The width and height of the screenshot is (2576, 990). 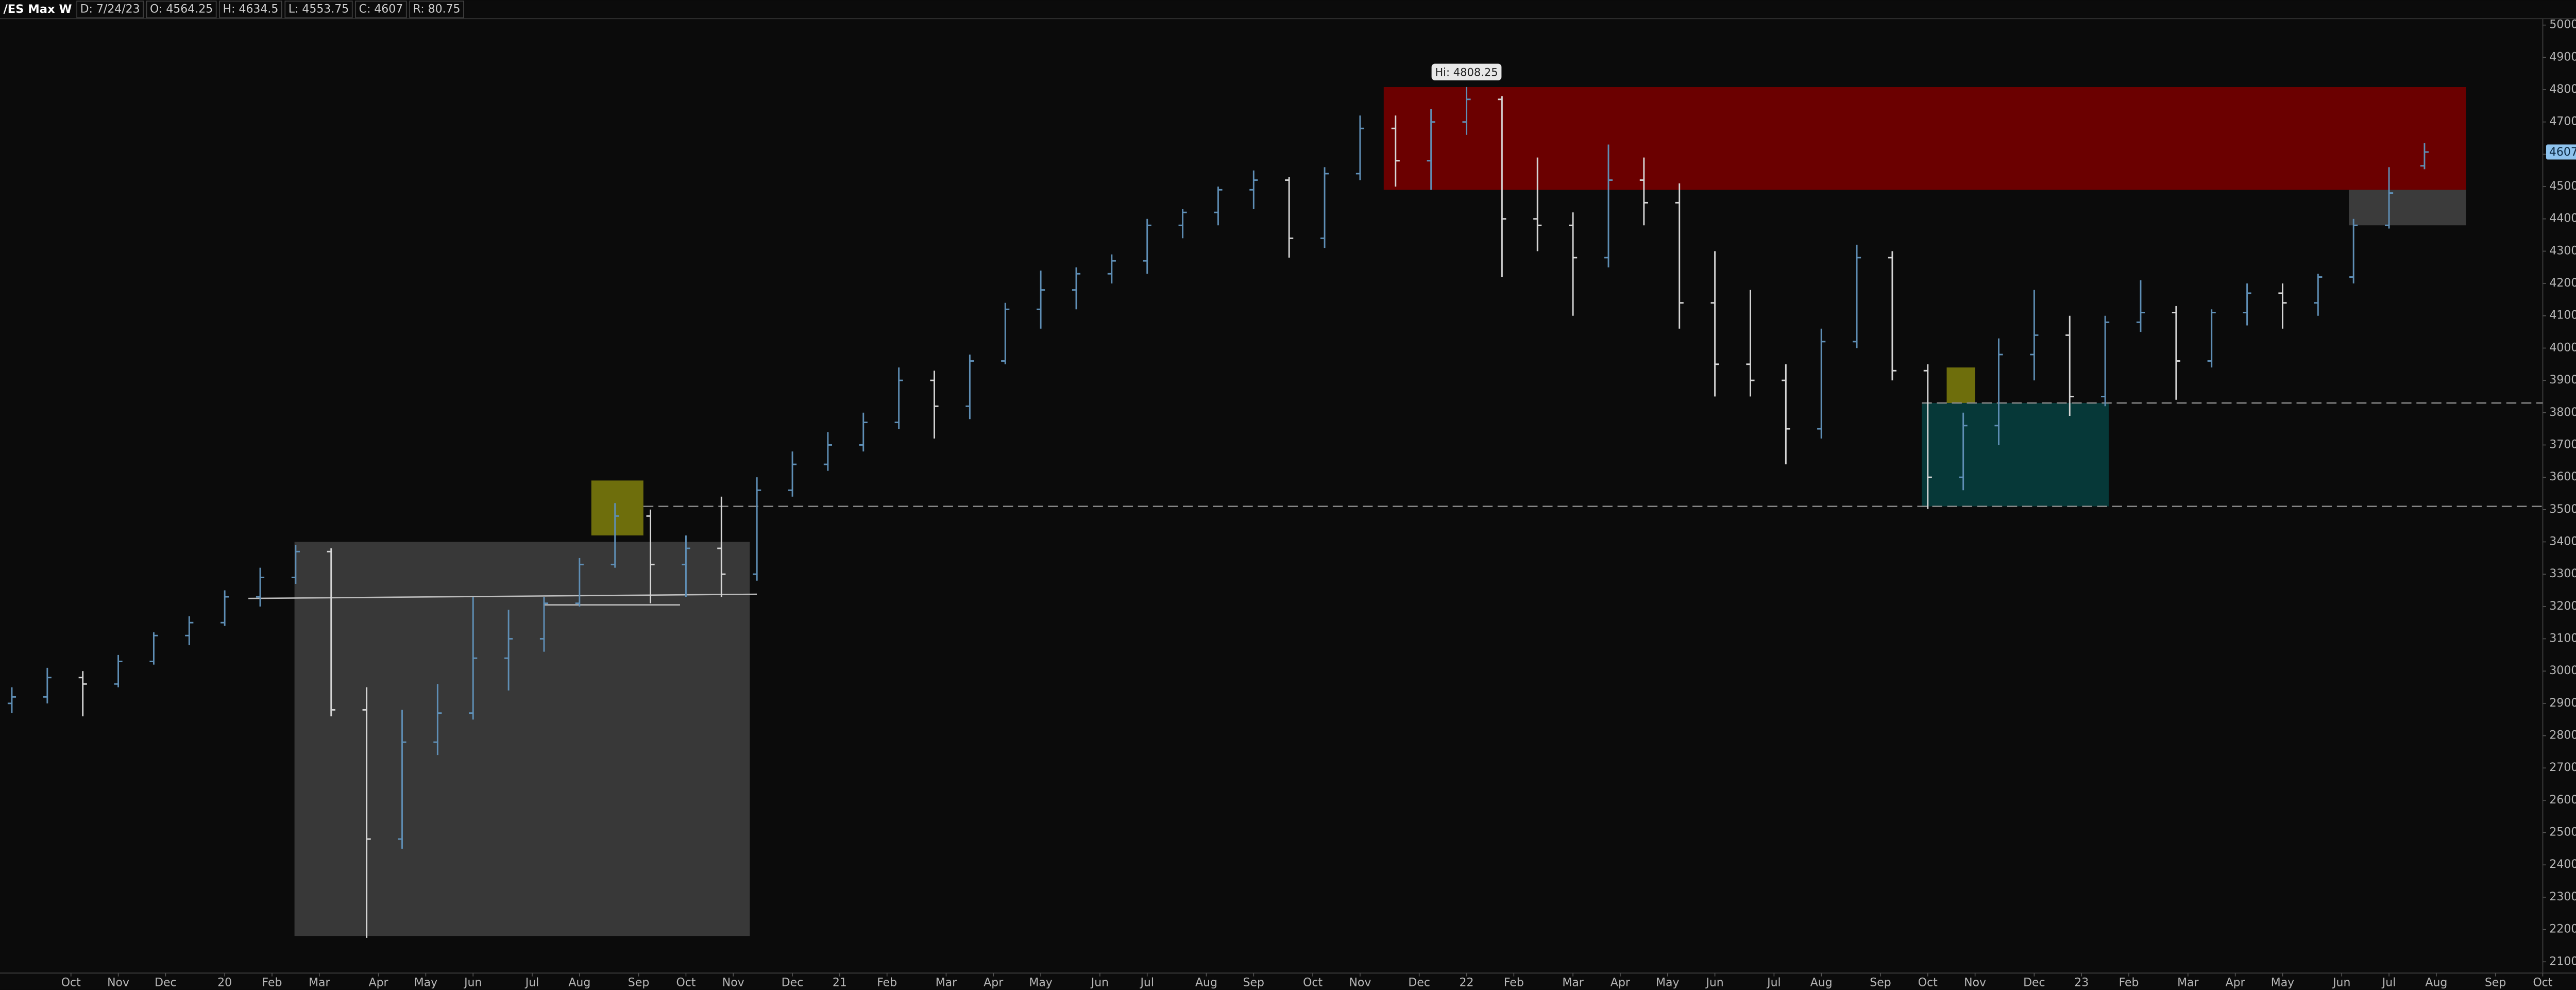 I want to click on y-tick-label: 3700, so click(x=2562, y=444).